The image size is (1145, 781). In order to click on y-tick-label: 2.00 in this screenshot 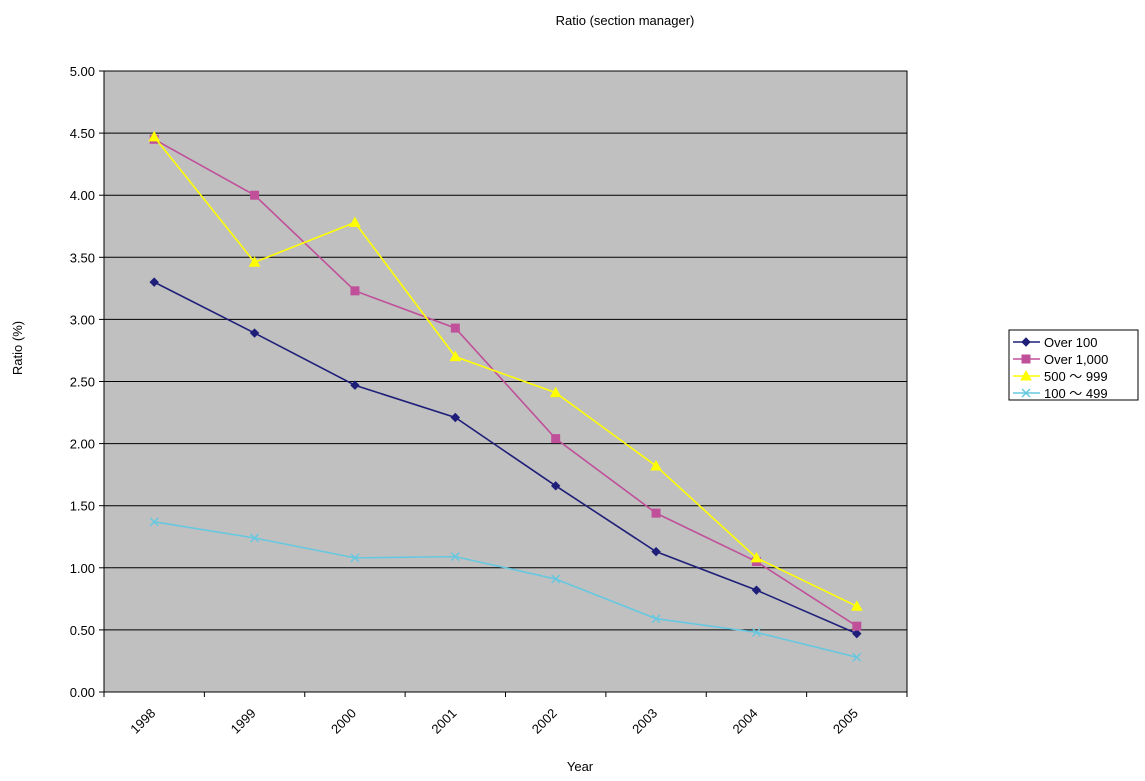, I will do `click(82, 444)`.